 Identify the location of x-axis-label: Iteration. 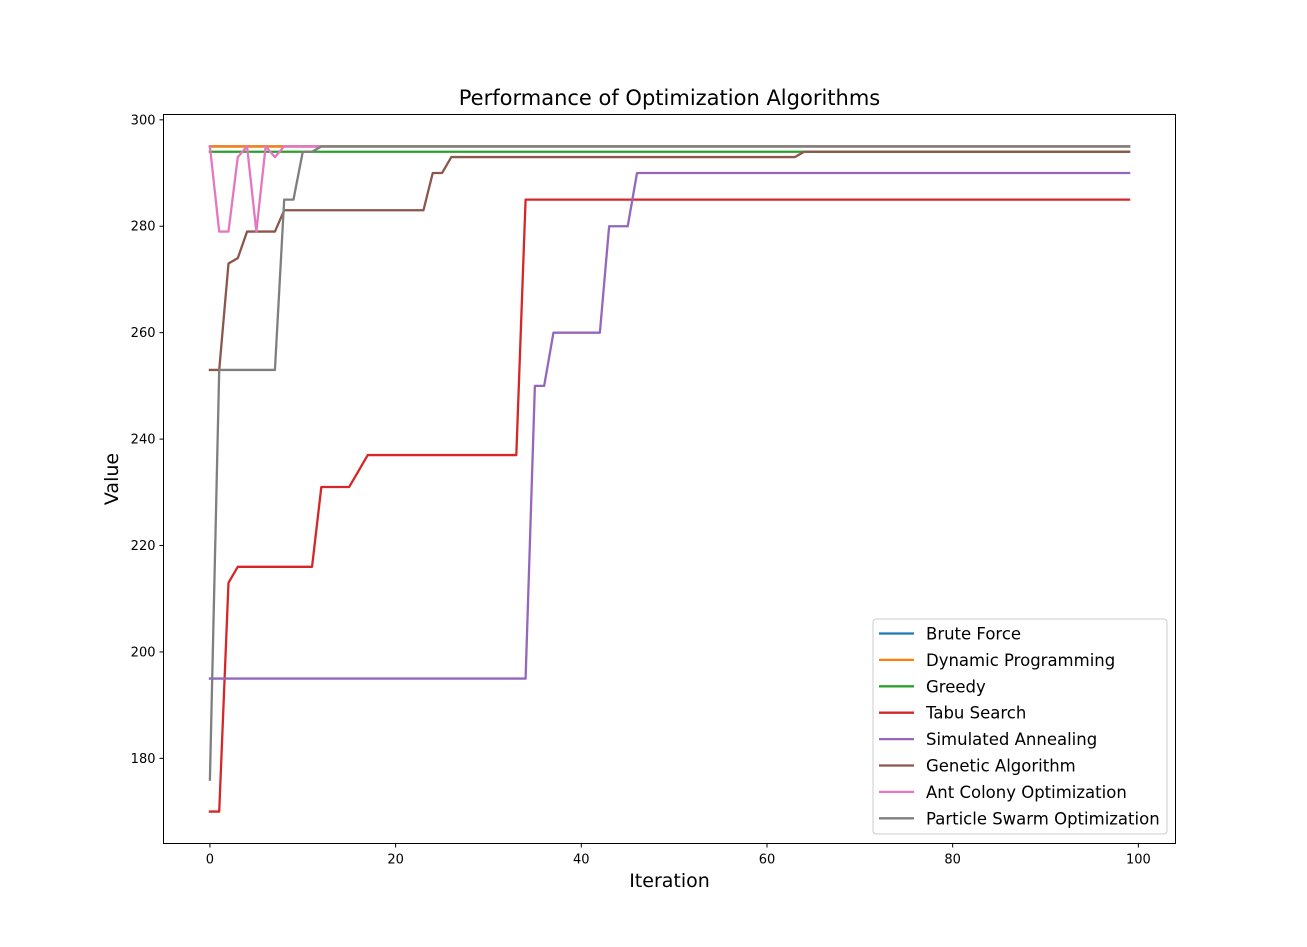
(669, 881).